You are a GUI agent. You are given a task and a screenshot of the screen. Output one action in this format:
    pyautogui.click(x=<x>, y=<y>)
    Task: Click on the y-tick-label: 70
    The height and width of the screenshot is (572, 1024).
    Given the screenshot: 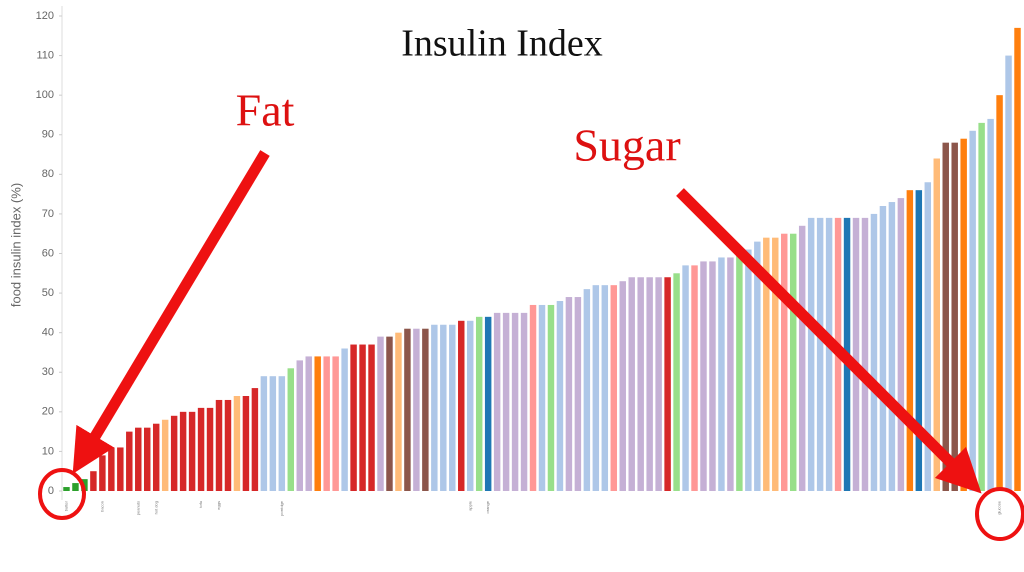 What is the action you would take?
    pyautogui.click(x=48, y=214)
    